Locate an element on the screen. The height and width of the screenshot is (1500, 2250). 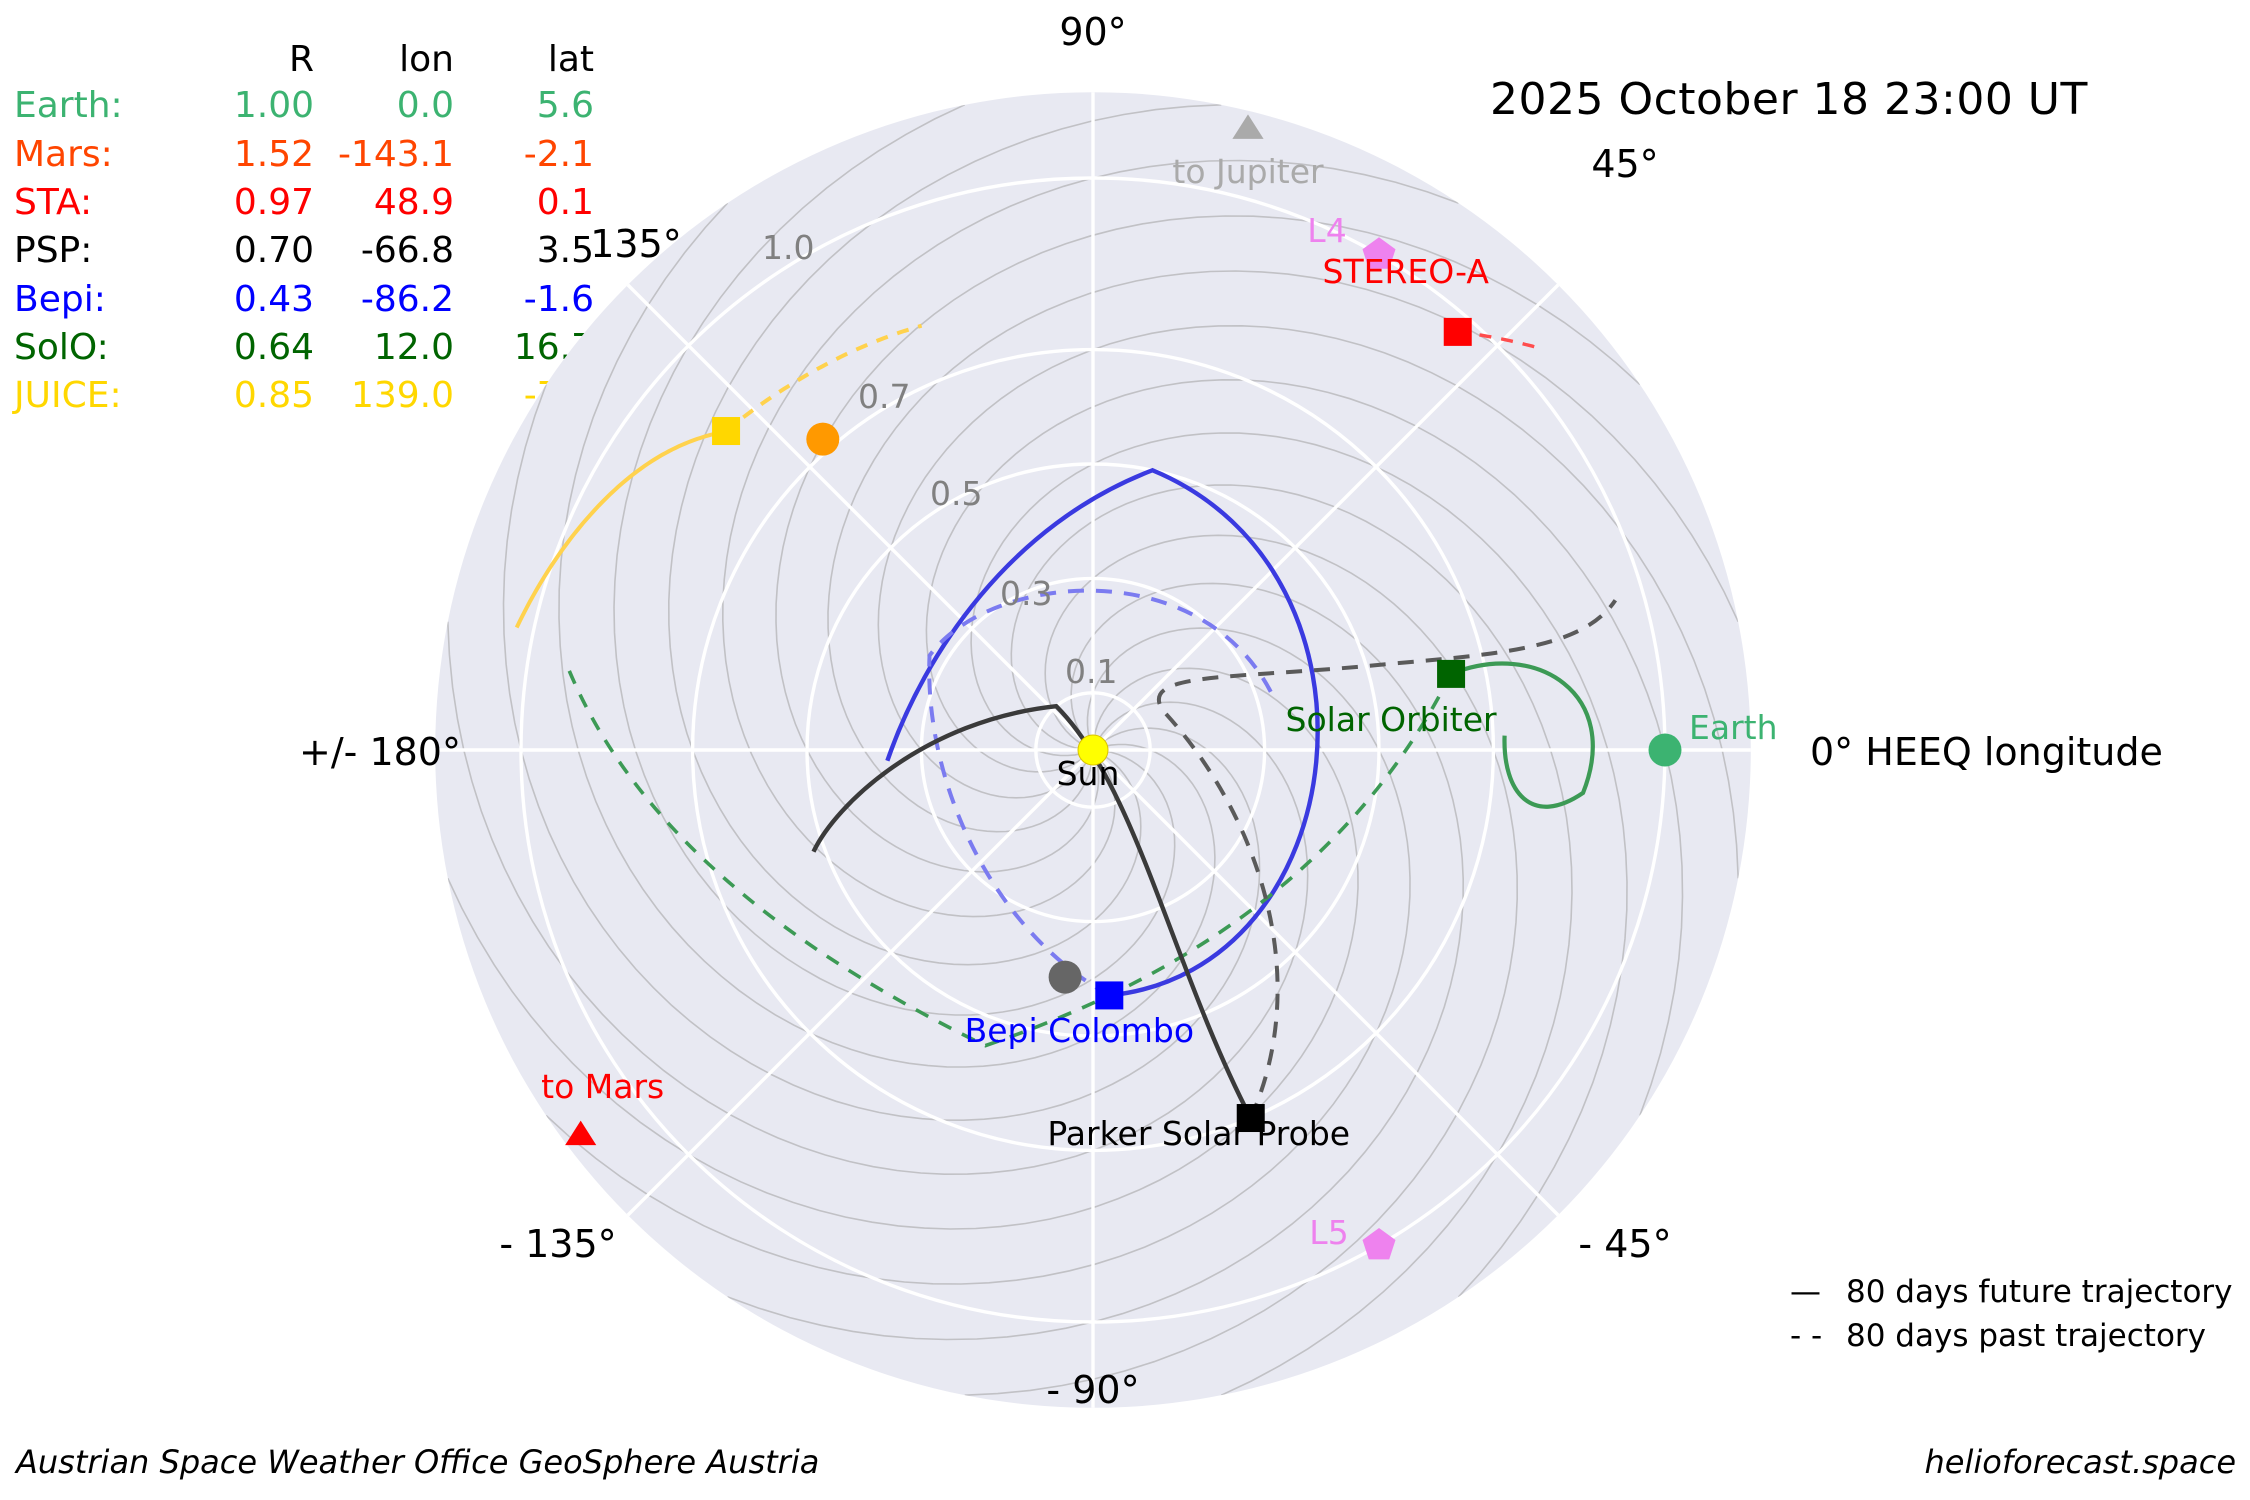
sun-label: Sun is located at coordinates (1088, 773).